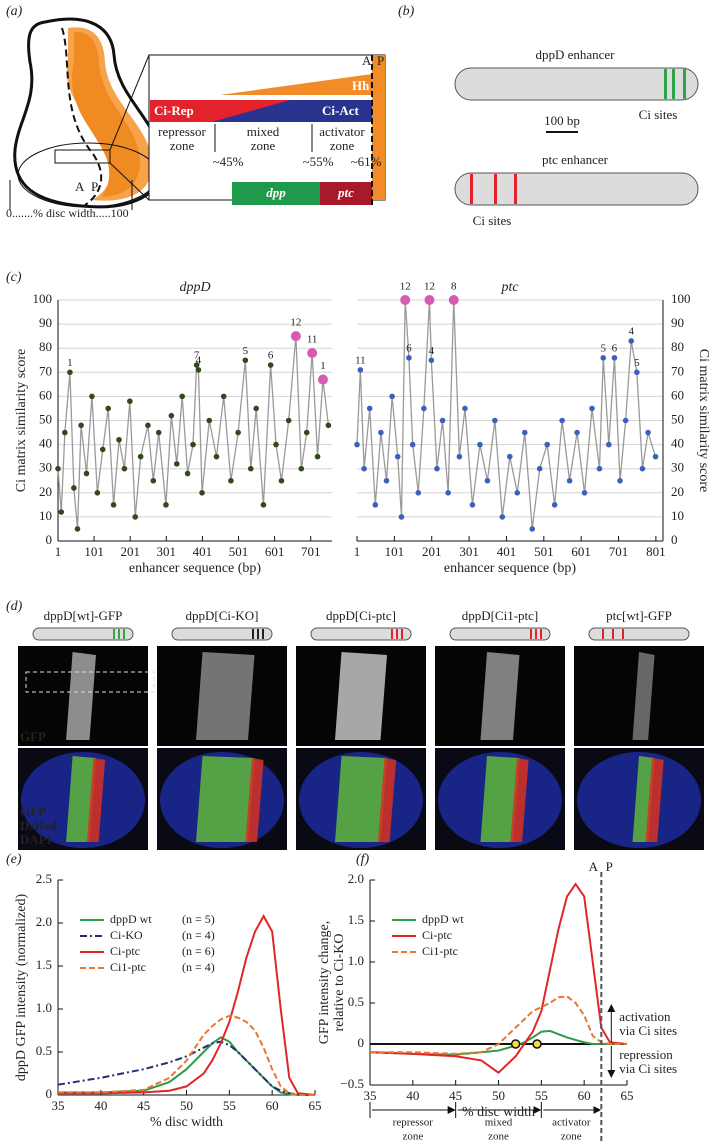 The image size is (713, 1143). I want to click on y-axis-title: GFP intensity change,, so click(324, 983).